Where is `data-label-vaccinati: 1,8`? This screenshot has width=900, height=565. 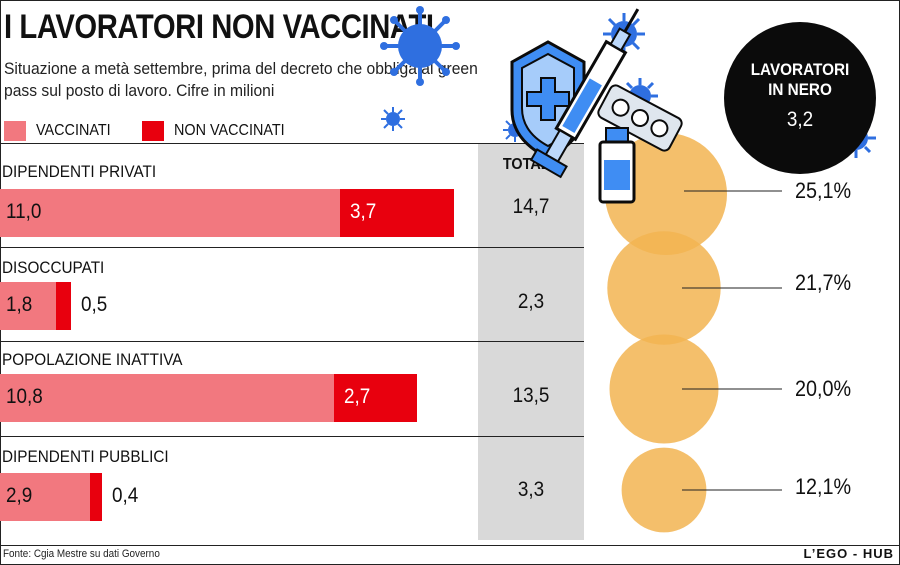
data-label-vaccinati: 1,8 is located at coordinates (19, 304).